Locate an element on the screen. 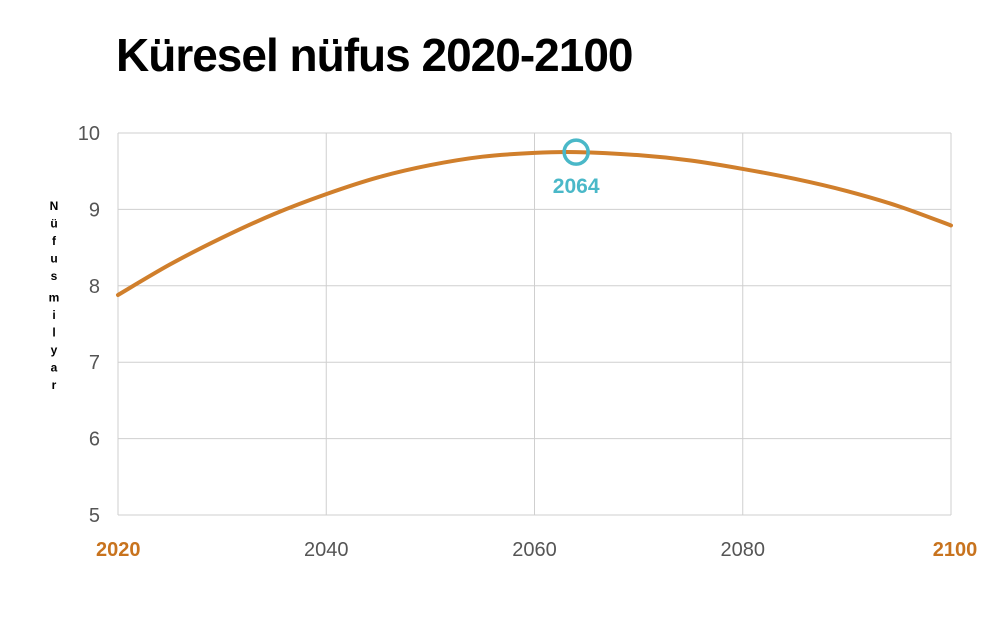  y-axis-label-char: l is located at coordinates (53, 333).